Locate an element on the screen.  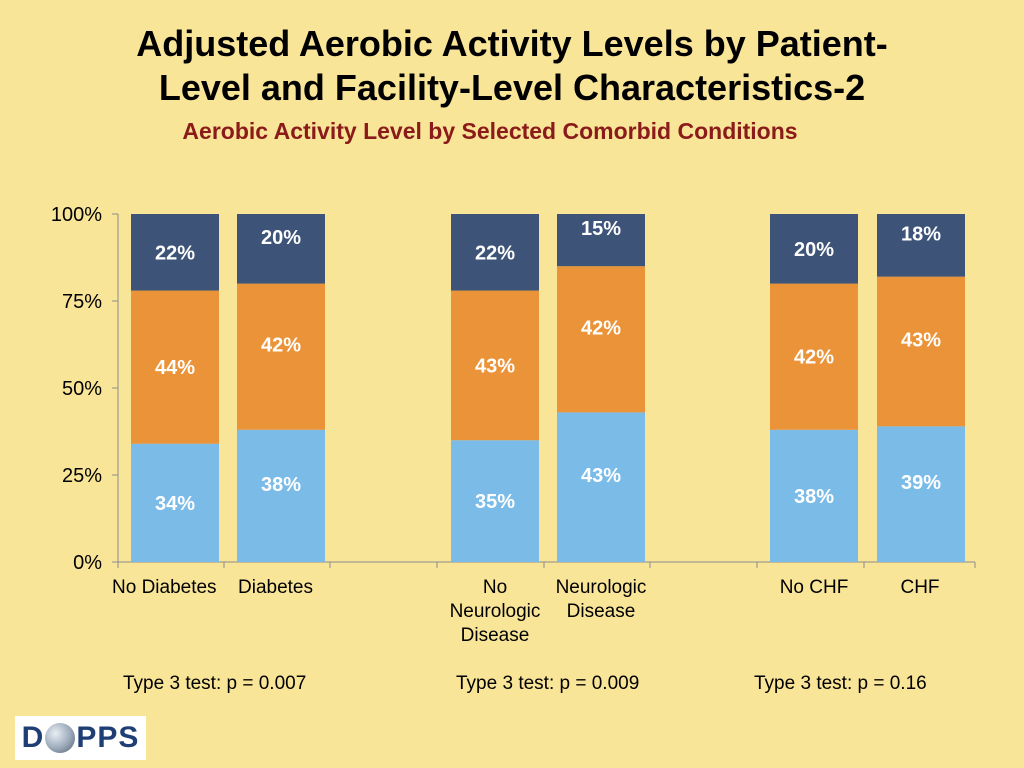
y-tick-label: 50% is located at coordinates (82, 389).